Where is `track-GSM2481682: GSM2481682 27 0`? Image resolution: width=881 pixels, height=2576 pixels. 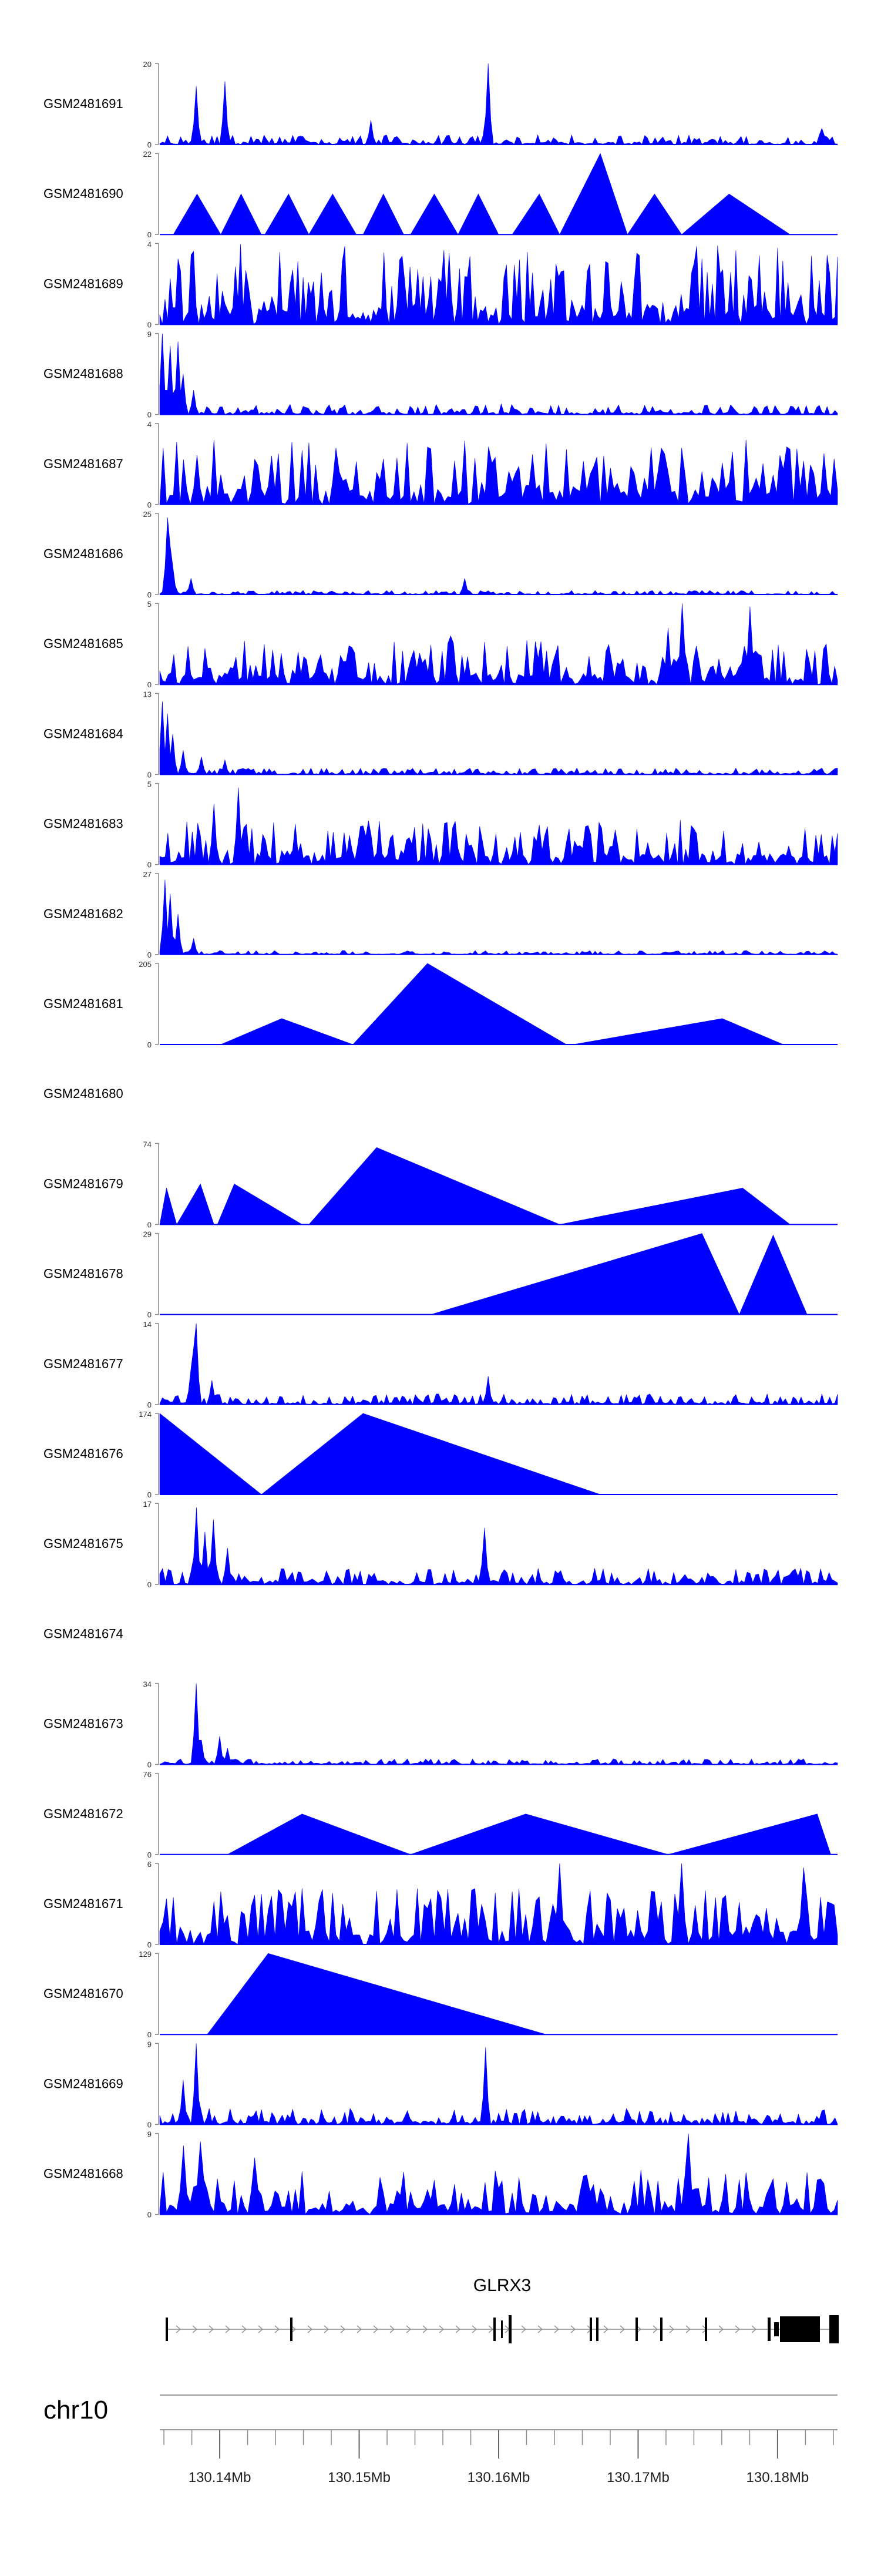
track-GSM2481682: GSM2481682 27 0 is located at coordinates (441, 914).